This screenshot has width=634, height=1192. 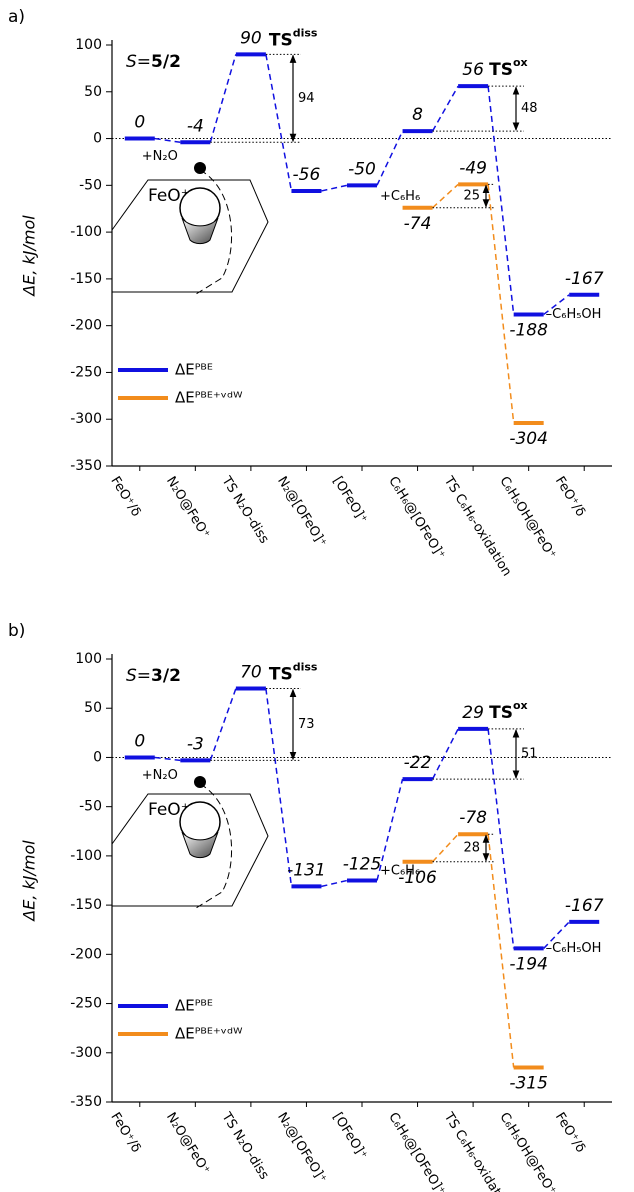 What do you see at coordinates (307, 175) in the screenshot?
I see `data-label: -56` at bounding box center [307, 175].